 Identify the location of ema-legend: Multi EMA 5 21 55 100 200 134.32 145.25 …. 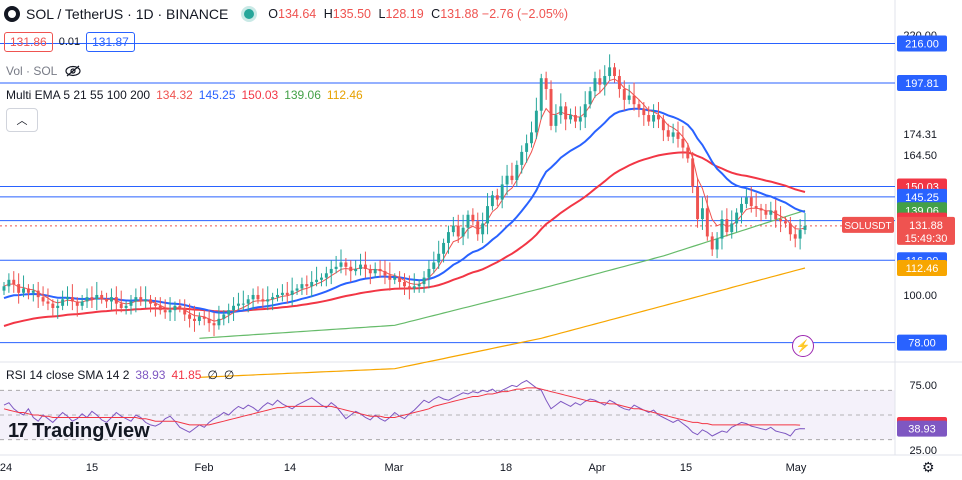
(184, 95).